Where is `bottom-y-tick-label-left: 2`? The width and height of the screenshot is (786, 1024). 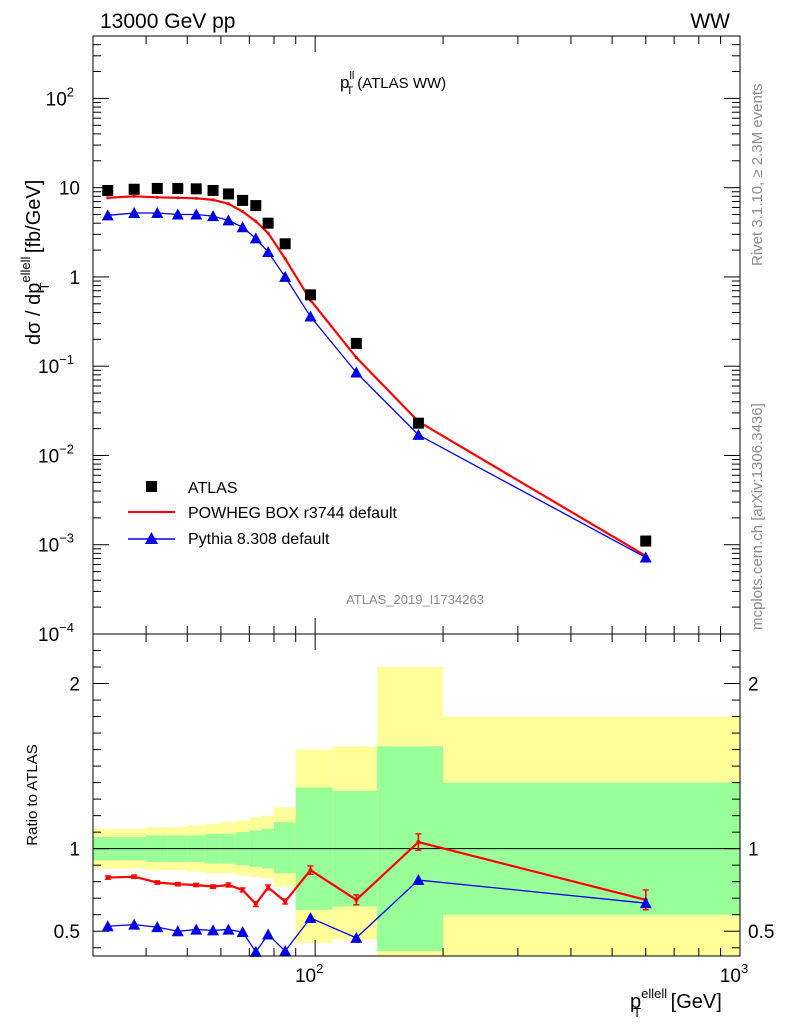
bottom-y-tick-label-left: 2 is located at coordinates (74, 685).